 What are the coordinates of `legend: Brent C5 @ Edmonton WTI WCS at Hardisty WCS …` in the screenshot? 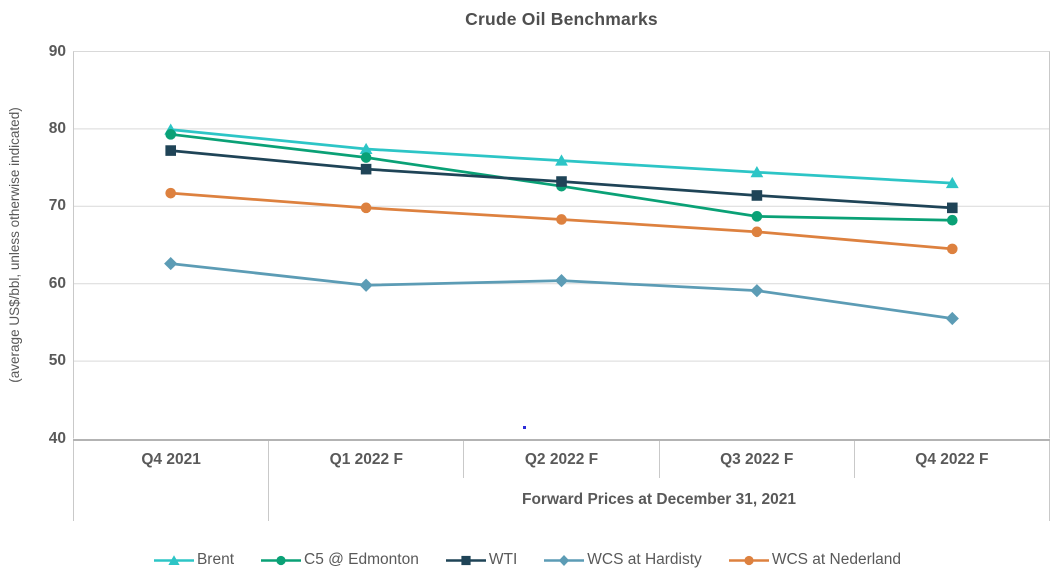 It's located at (527, 560).